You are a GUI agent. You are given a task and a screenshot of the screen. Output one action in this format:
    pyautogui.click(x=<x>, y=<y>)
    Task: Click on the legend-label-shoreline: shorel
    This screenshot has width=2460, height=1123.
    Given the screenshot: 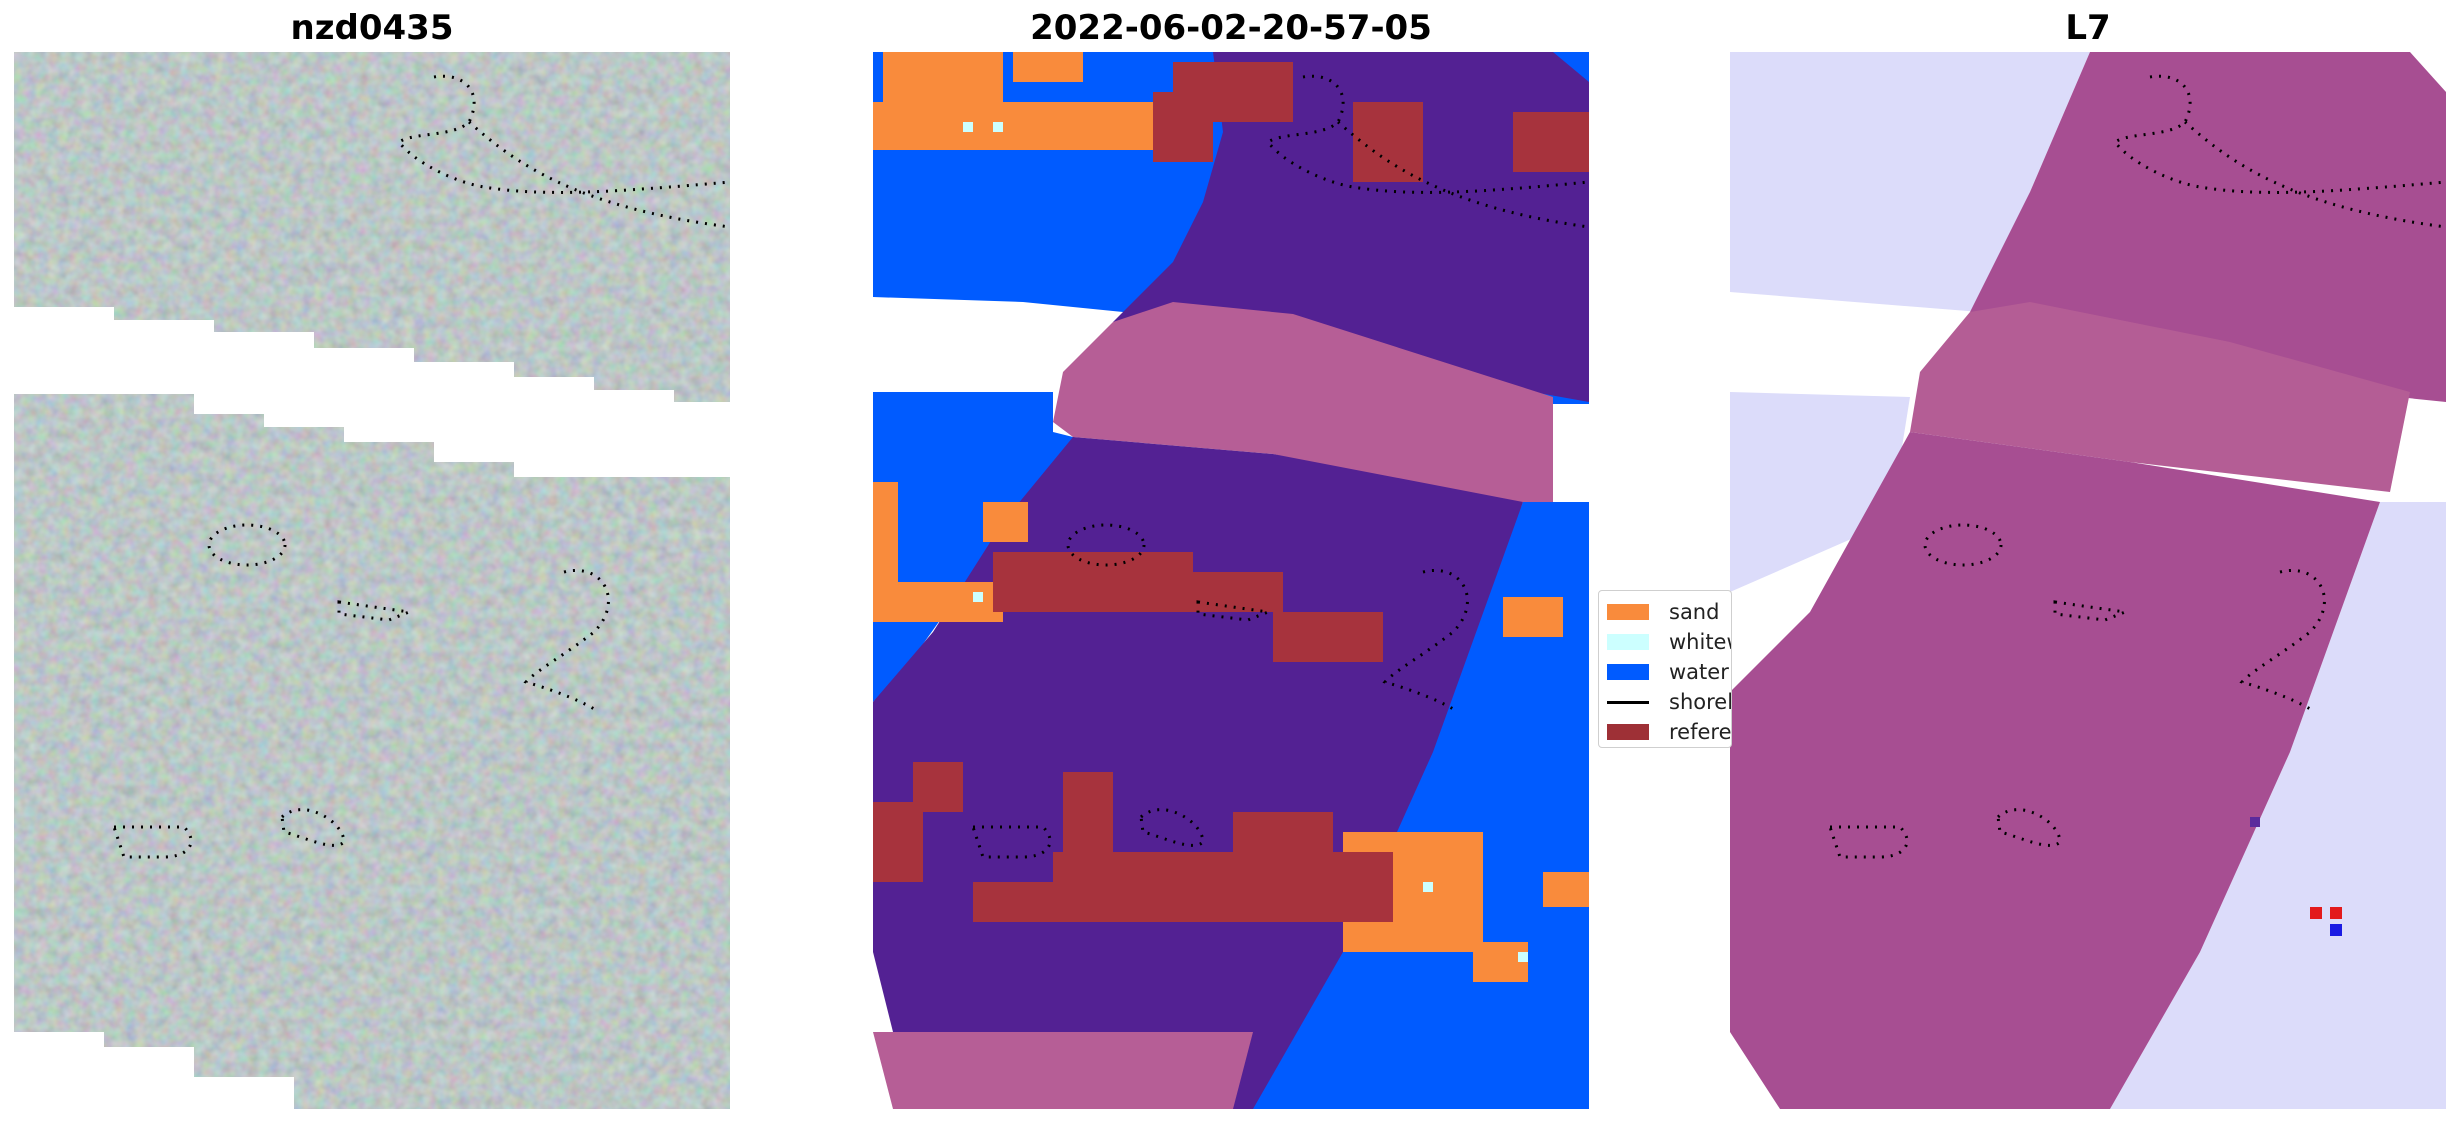 What is the action you would take?
    pyautogui.click(x=1700, y=702)
    